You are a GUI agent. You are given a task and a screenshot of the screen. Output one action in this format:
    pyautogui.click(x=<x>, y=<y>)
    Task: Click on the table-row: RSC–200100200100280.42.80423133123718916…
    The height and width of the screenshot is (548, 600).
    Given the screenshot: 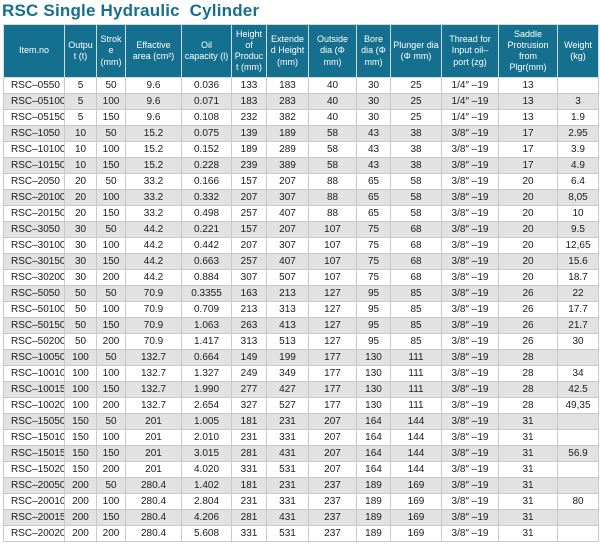 What is the action you would take?
    pyautogui.click(x=301, y=501)
    